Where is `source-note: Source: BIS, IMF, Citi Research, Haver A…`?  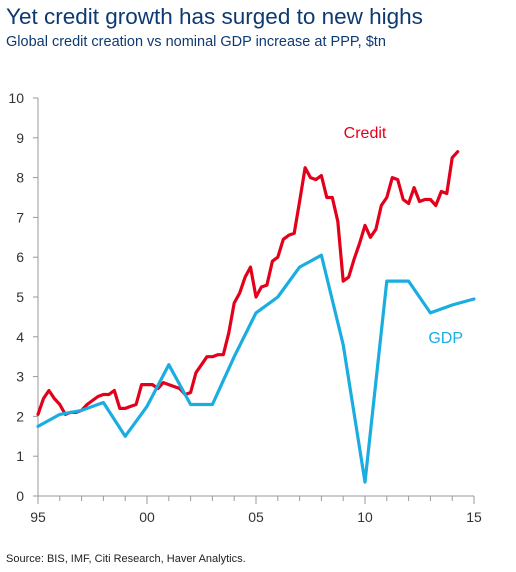 source-note: Source: BIS, IMF, Citi Research, Haver A… is located at coordinates (126, 559).